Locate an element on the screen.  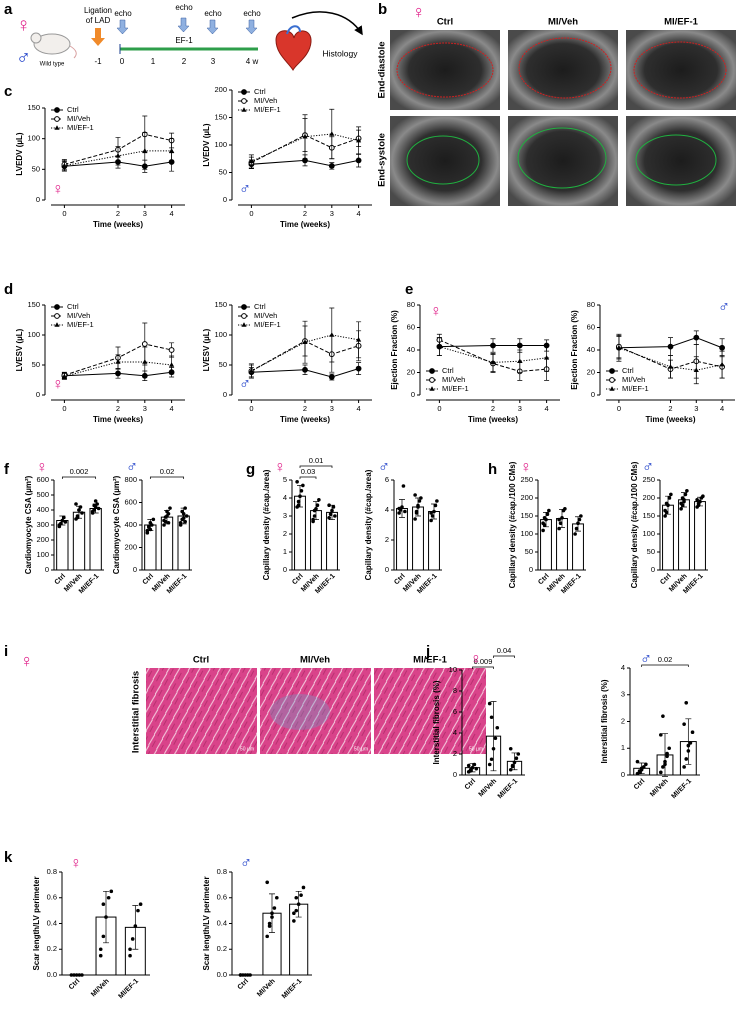
heart-icon is located at coordinates (293, 51).